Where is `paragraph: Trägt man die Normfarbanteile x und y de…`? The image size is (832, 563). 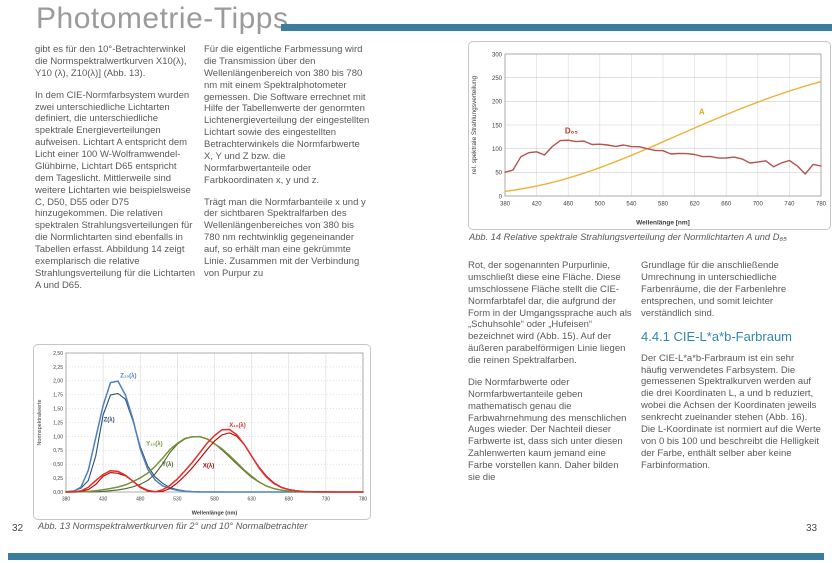
paragraph: Trägt man die Normfarbanteile x und y de… is located at coordinates (285, 237).